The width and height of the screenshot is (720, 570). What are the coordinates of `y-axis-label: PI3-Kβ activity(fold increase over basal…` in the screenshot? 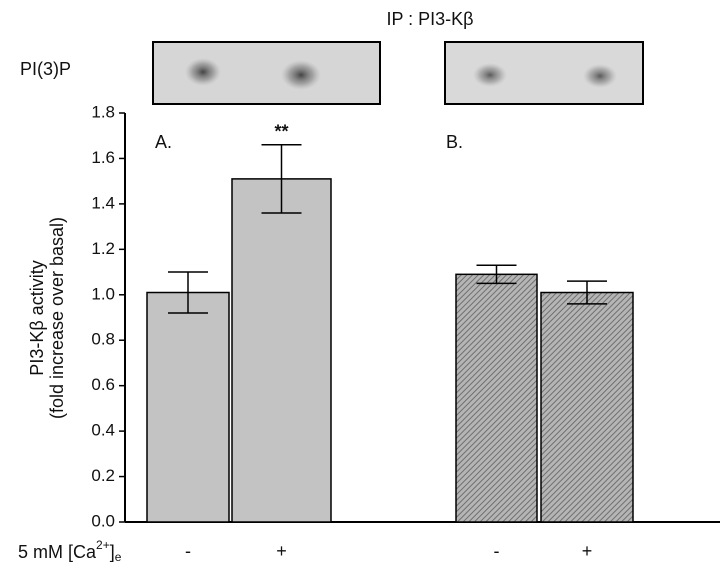 It's located at (47, 318).